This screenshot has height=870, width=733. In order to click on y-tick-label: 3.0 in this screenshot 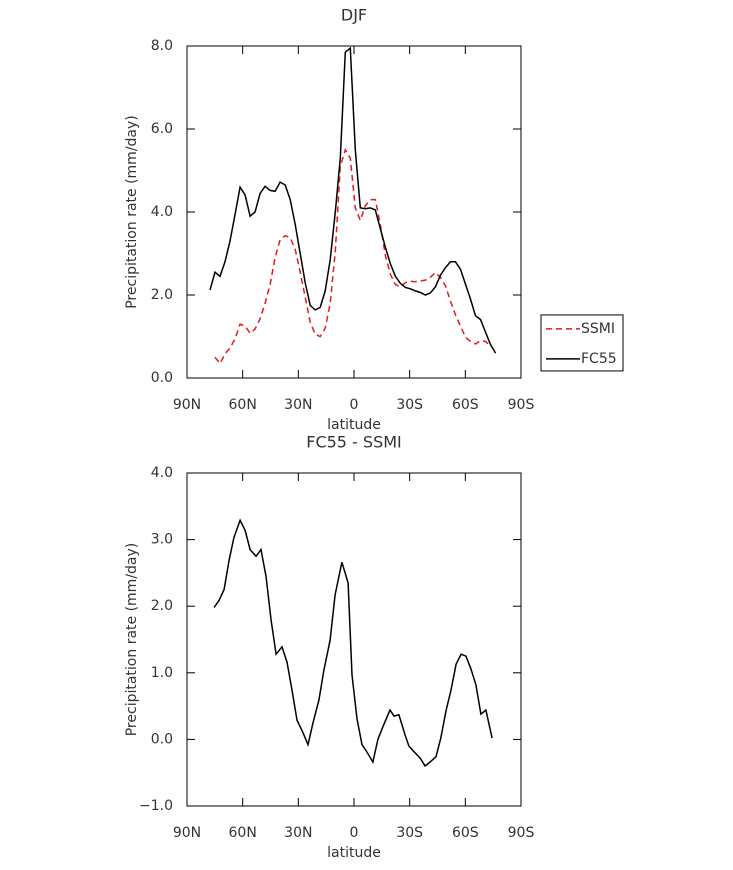, I will do `click(162, 540)`.